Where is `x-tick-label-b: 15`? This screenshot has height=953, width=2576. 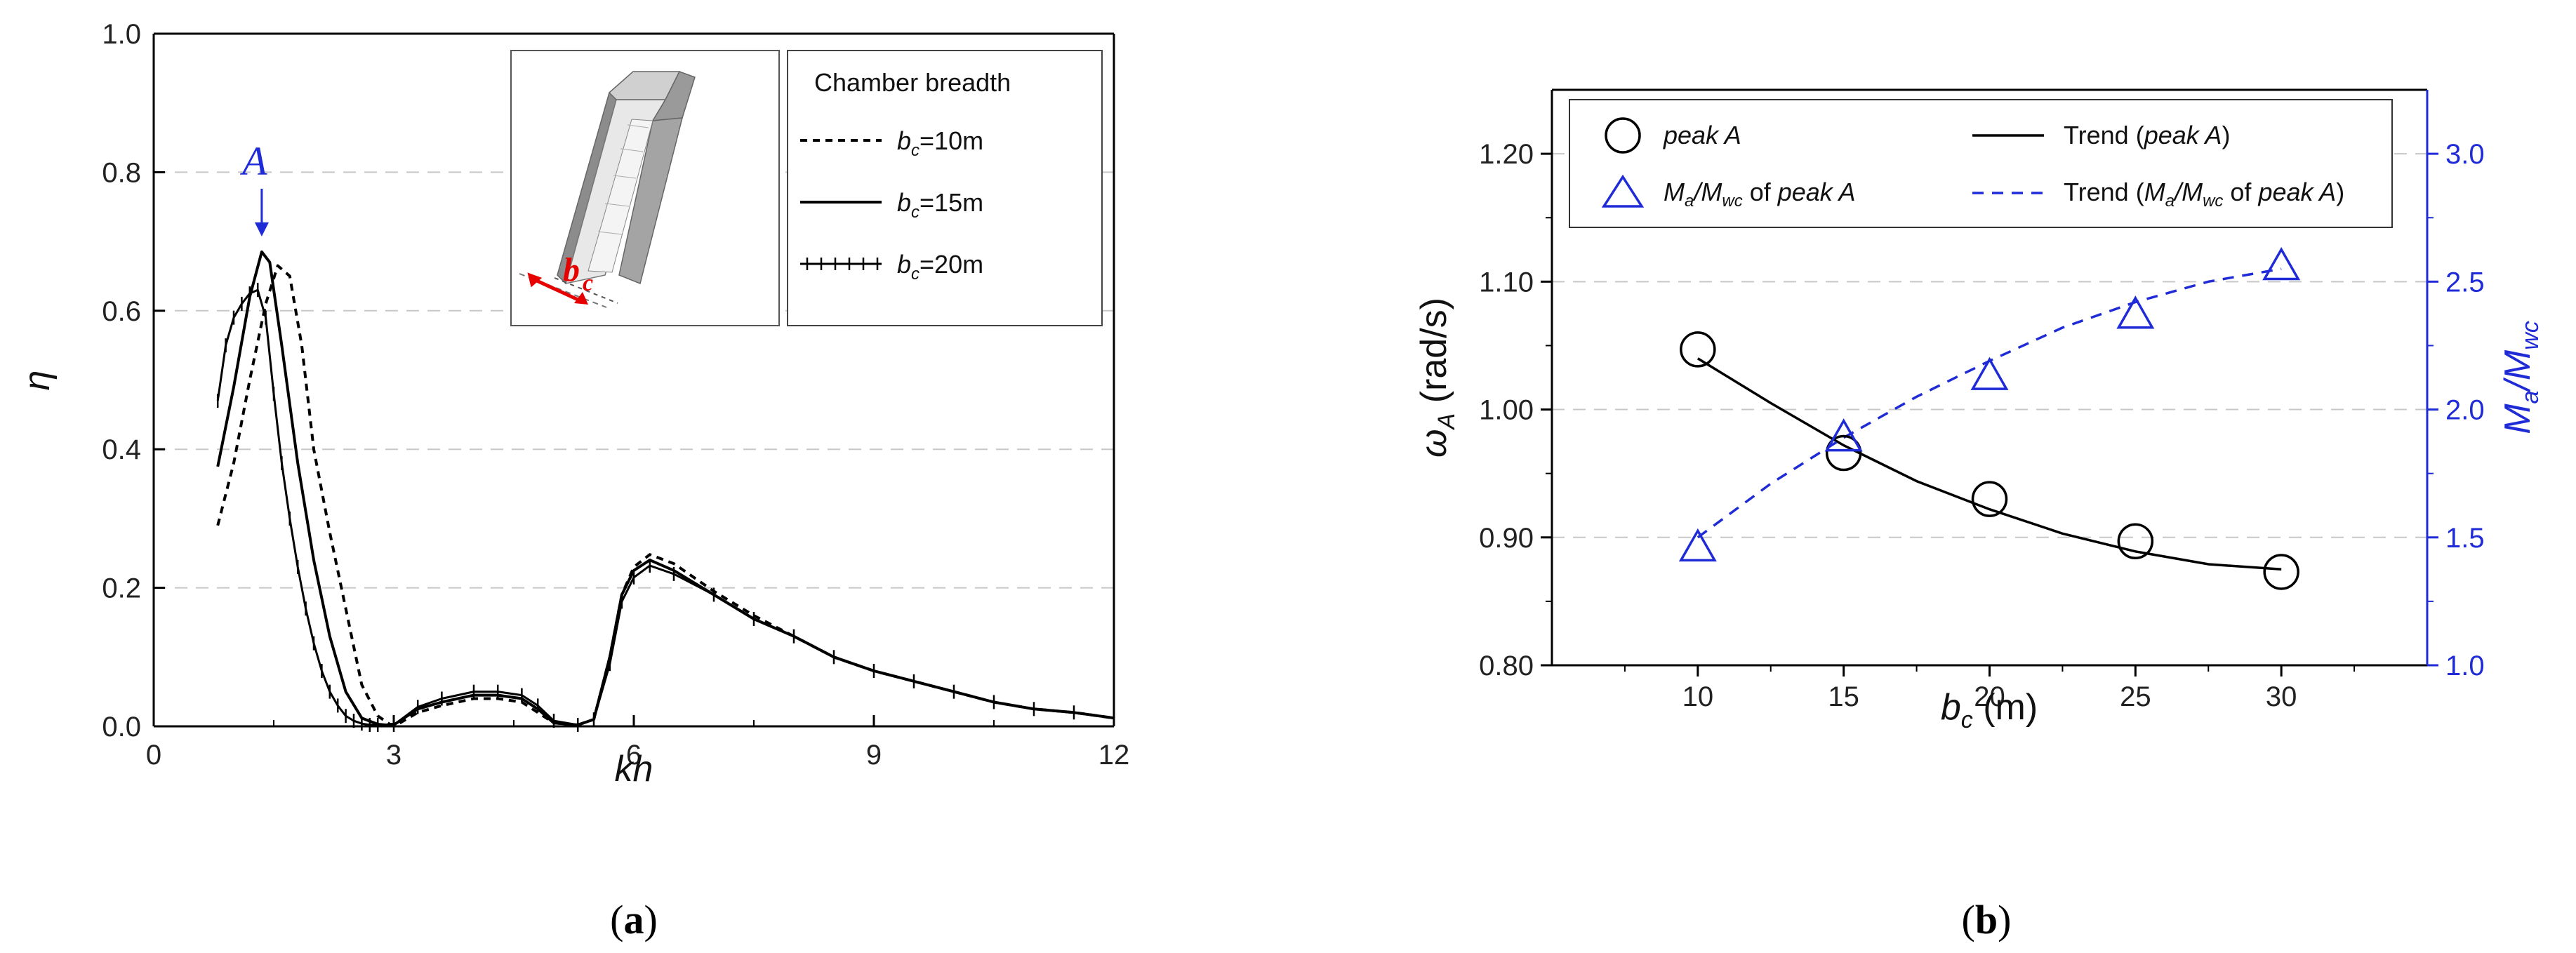 x-tick-label-b: 15 is located at coordinates (1844, 696).